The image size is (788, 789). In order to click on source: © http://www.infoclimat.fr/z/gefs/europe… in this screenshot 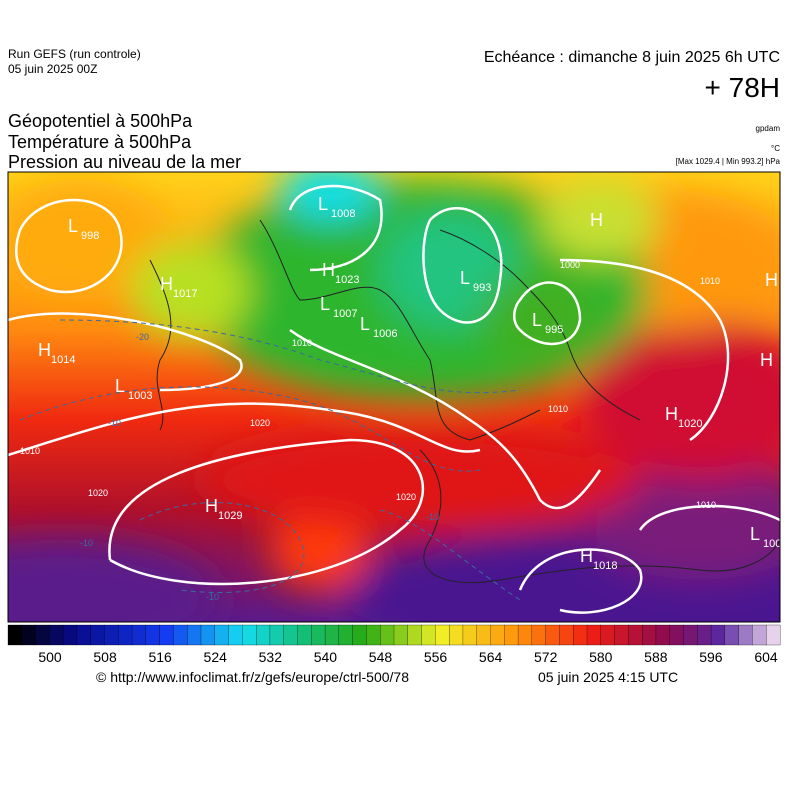, I will do `click(252, 677)`.